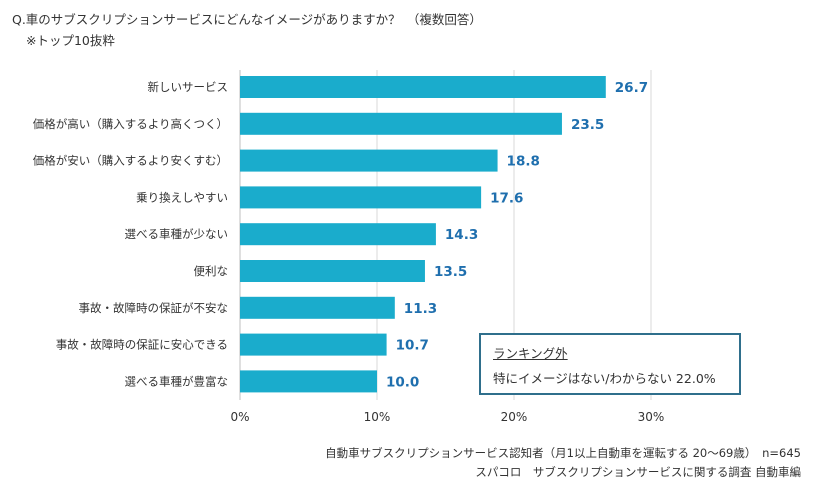  What do you see at coordinates (377, 417) in the screenshot?
I see `x-tick-label: 10%` at bounding box center [377, 417].